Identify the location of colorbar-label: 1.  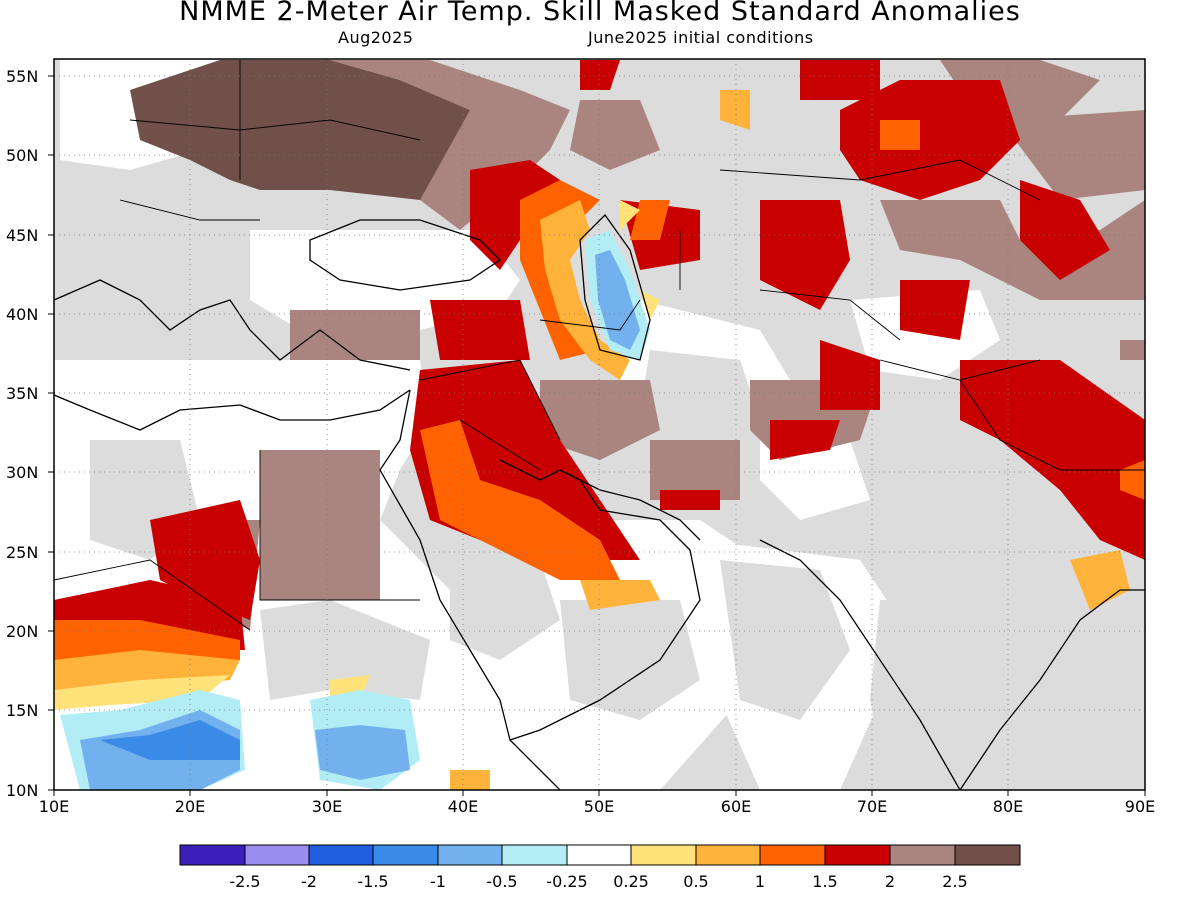
(760, 881).